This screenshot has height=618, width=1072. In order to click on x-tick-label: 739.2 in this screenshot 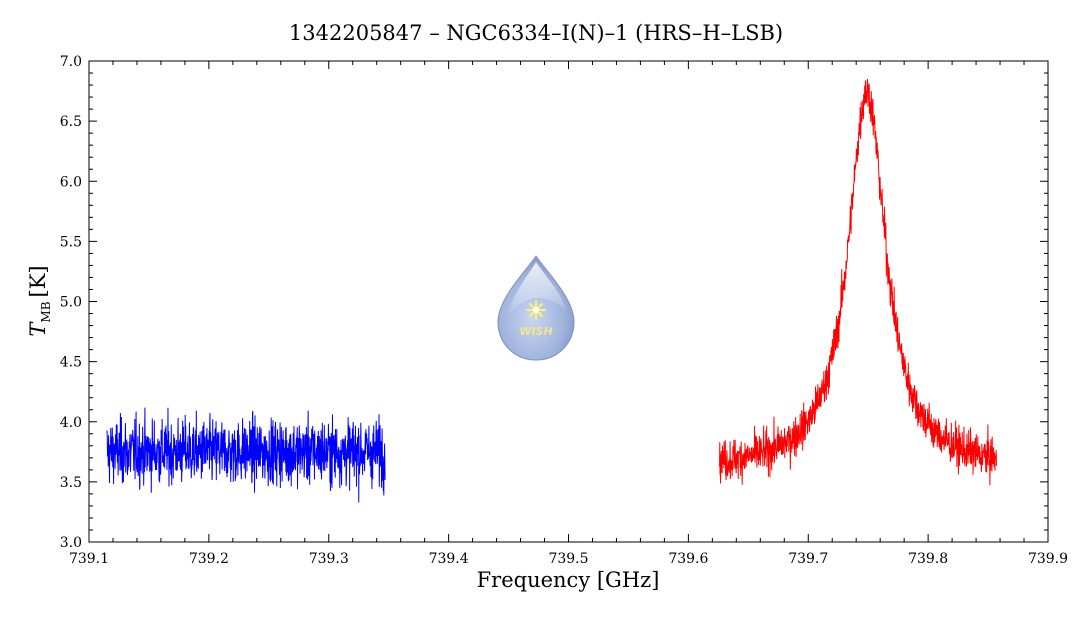, I will do `click(209, 559)`.